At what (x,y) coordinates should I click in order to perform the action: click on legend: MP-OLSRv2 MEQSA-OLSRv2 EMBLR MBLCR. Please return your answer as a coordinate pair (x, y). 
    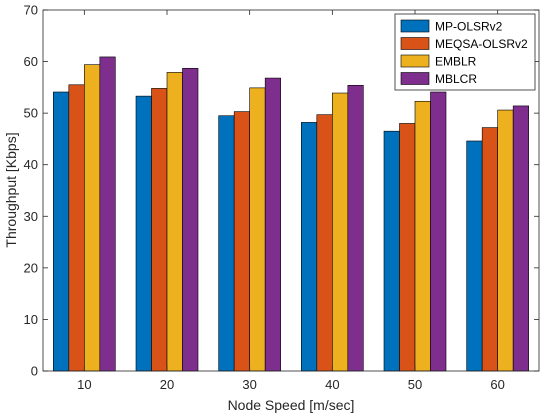
    Looking at the image, I should click on (465, 52).